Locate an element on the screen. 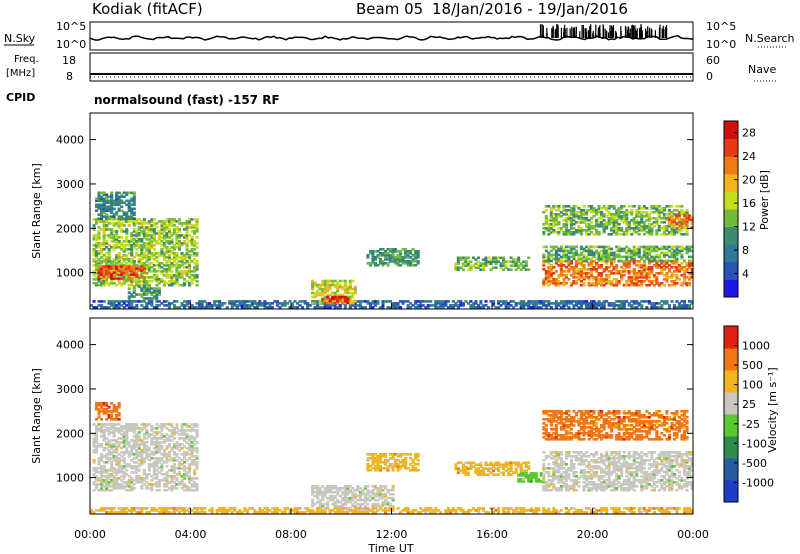 The width and height of the screenshot is (800, 554). power-colorbar-segment is located at coordinates (731, 147).